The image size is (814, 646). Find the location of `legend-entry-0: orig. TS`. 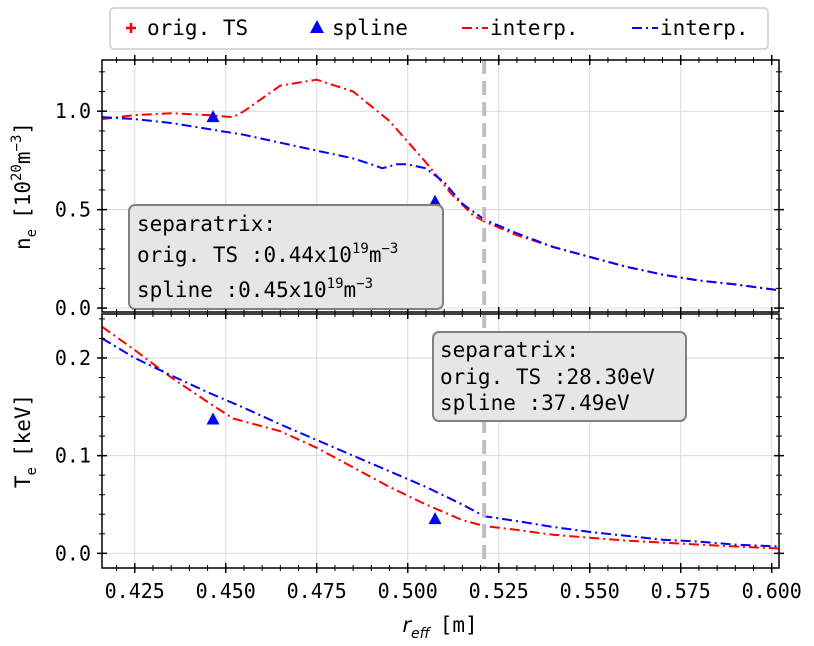

legend-entry-0: orig. TS is located at coordinates (187, 28).